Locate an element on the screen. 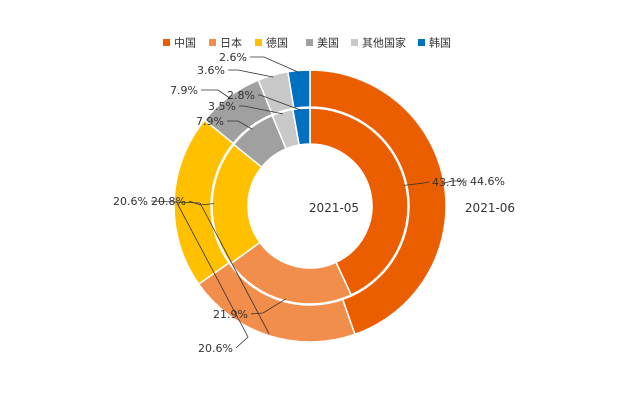  inner-data-label: 20.8% is located at coordinates (168, 201).